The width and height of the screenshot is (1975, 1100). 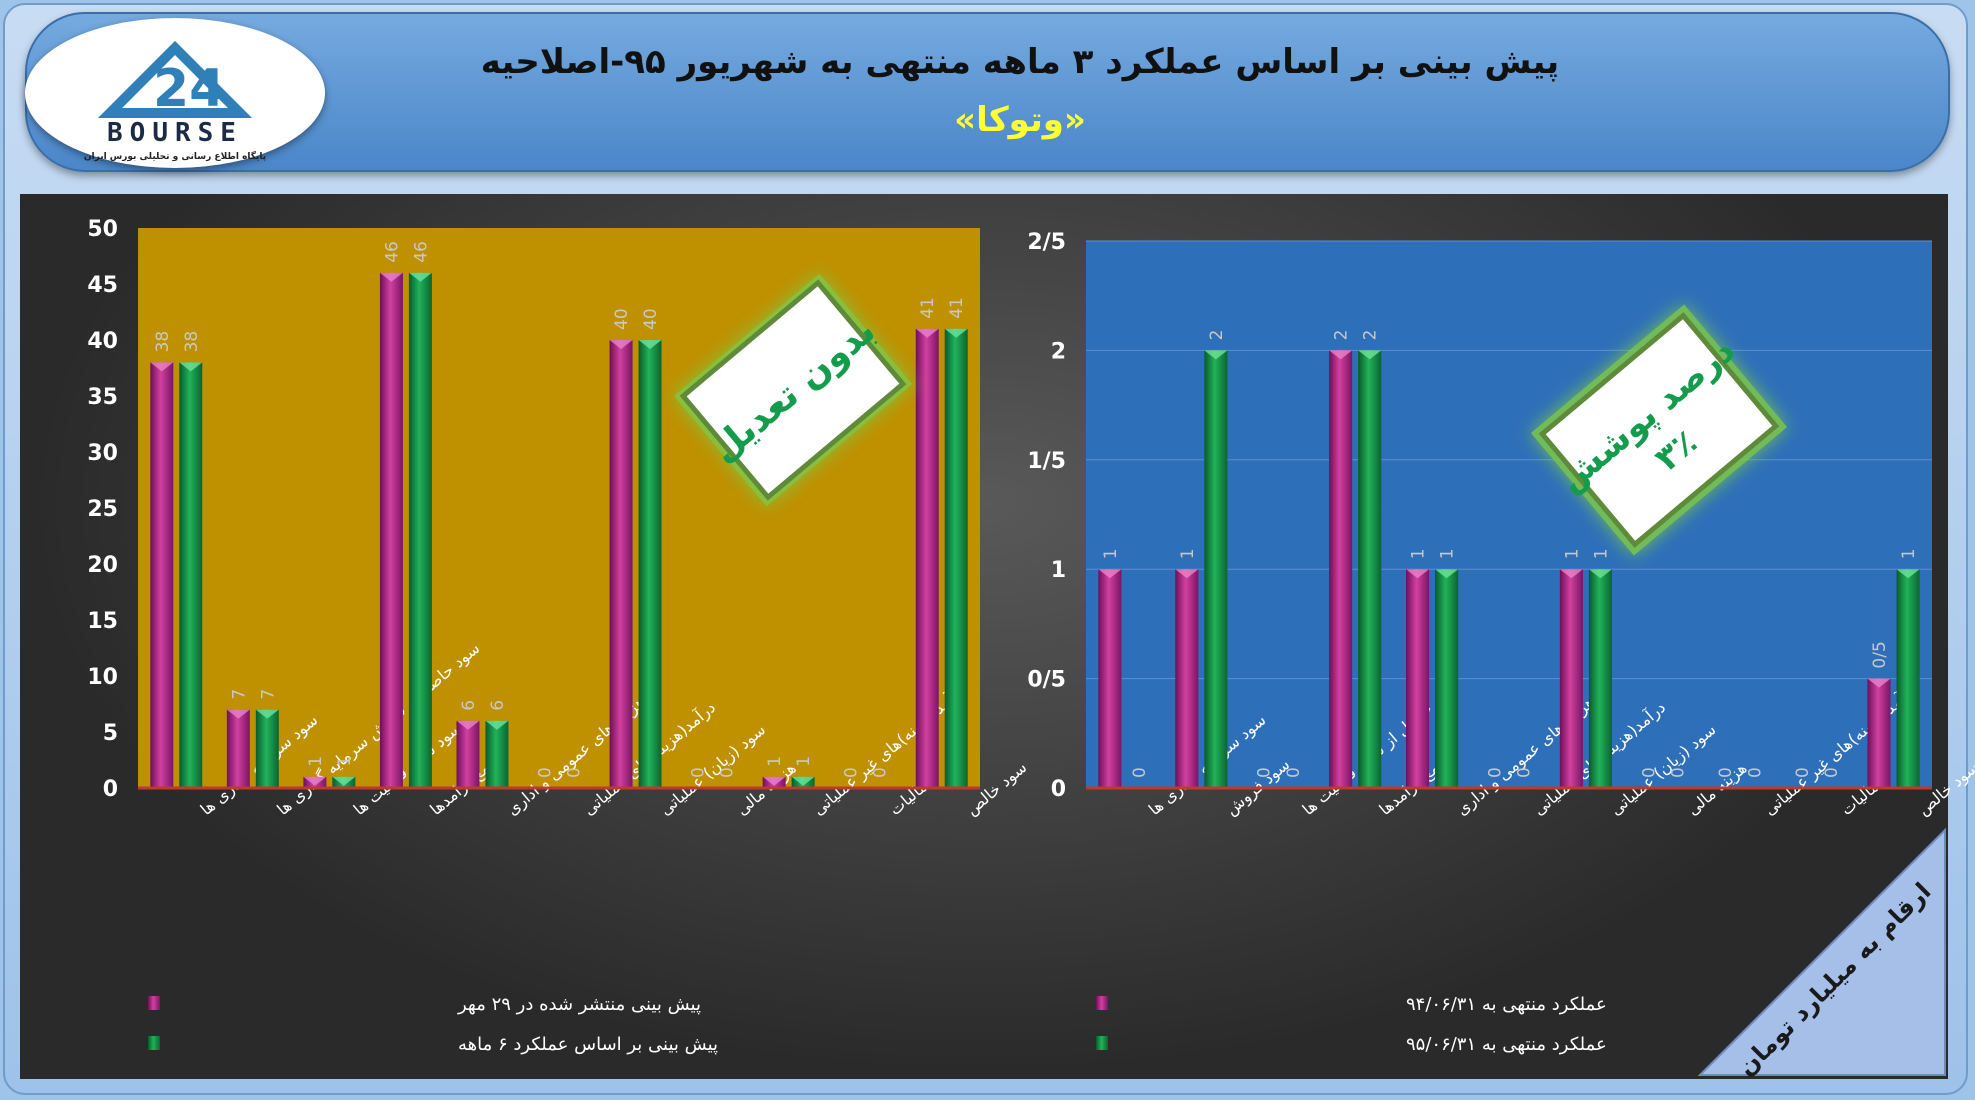 What do you see at coordinates (588, 1044) in the screenshot?
I see `legend-label: پیش بینی بر اساس عملکرد ۶ ماهه` at bounding box center [588, 1044].